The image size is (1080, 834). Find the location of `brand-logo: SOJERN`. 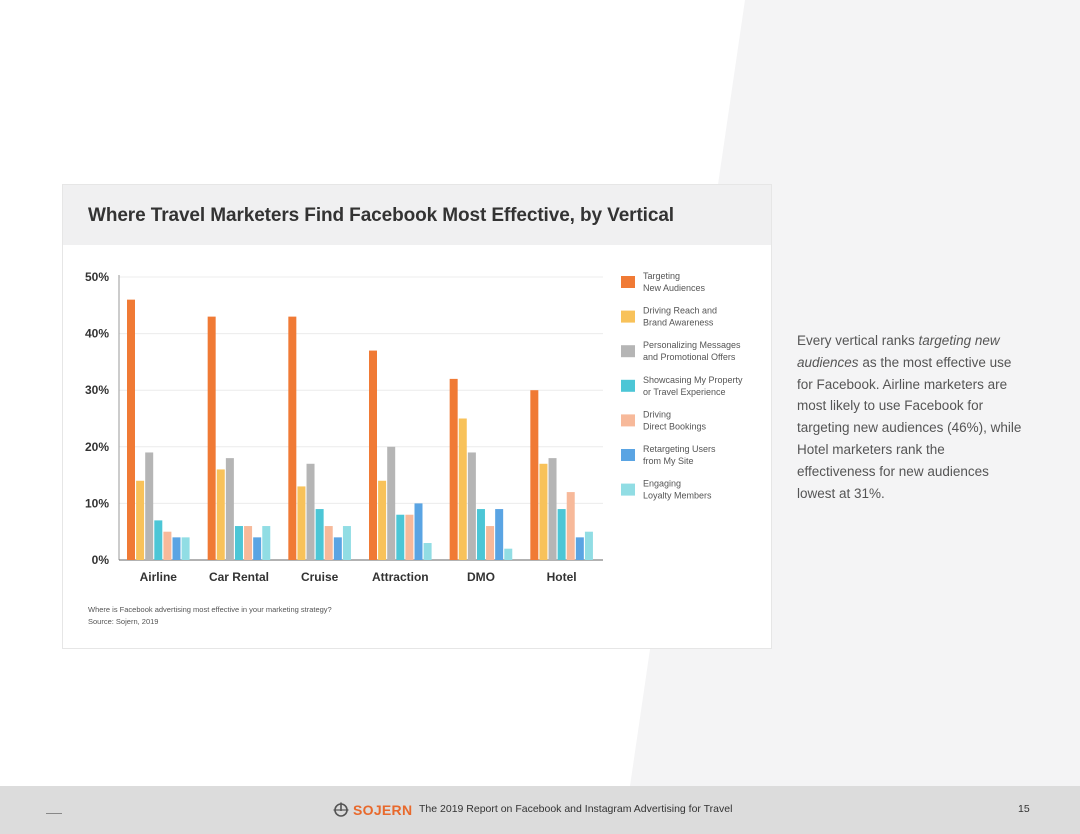

brand-logo: SOJERN is located at coordinates (372, 810).